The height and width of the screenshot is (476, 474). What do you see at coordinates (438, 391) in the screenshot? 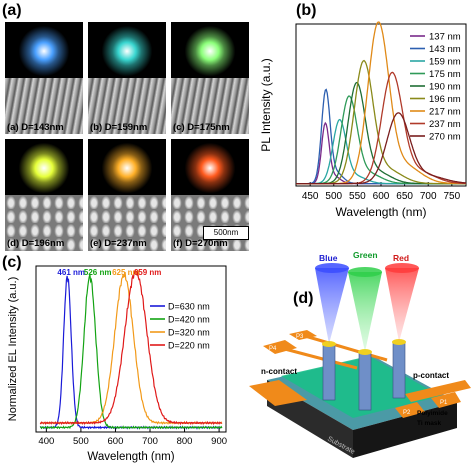
I see `p-contact-strip` at bounding box center [438, 391].